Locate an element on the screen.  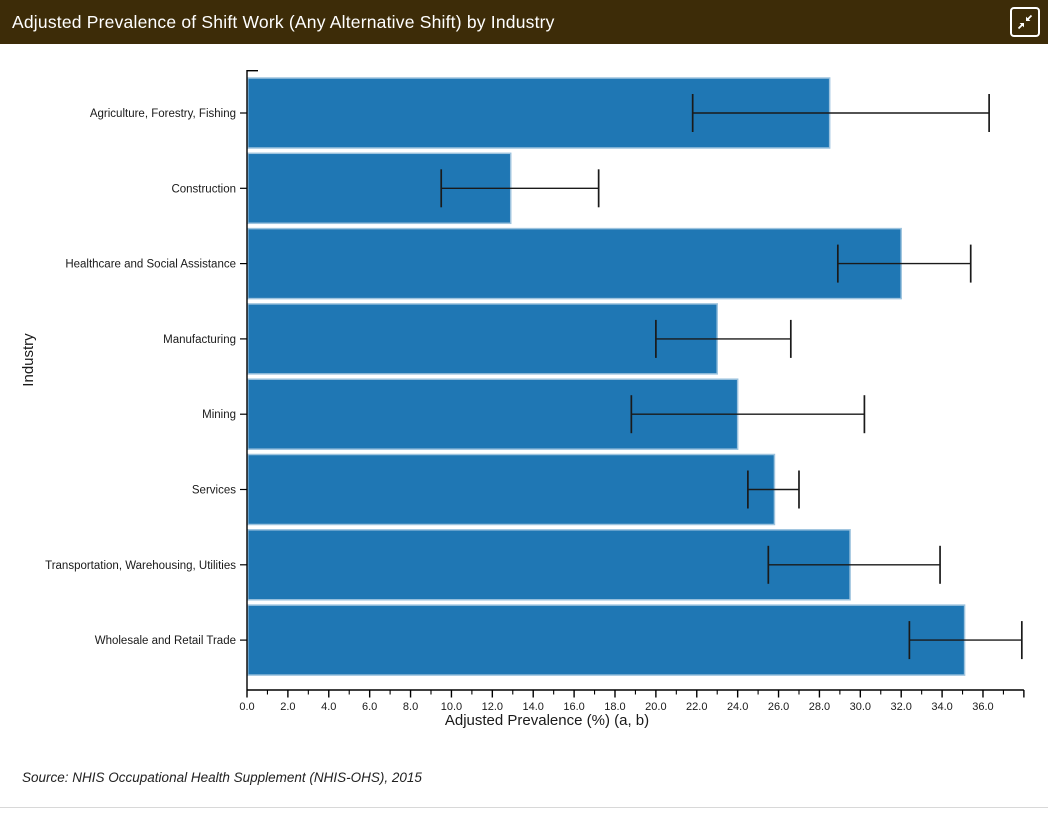
x-tick-label: 18.0 is located at coordinates (614, 707).